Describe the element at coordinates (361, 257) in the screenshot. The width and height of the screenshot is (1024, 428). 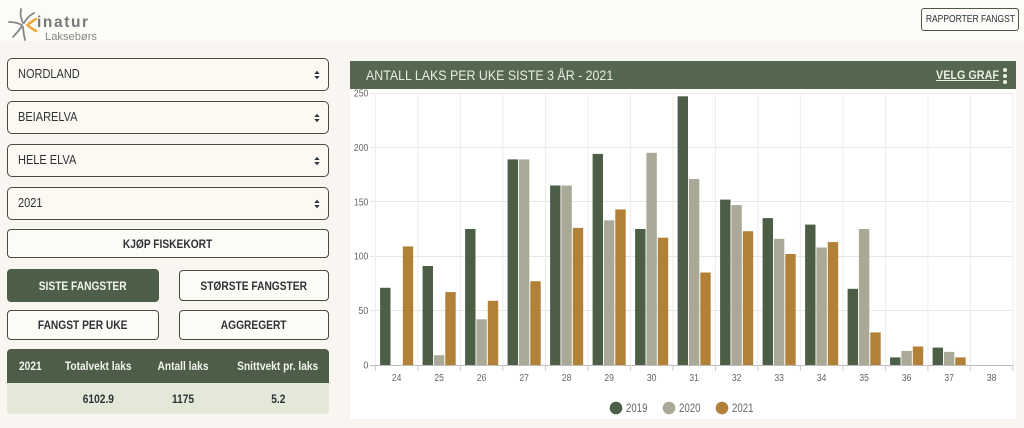
I see `svg-text: 100` at that location.